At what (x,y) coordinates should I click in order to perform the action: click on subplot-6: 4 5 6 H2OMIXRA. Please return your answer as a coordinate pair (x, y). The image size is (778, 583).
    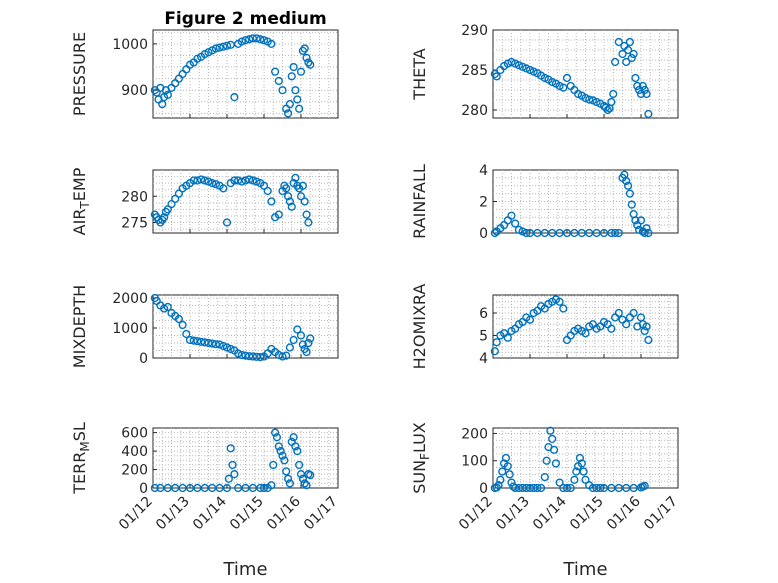
    Looking at the image, I should click on (544, 327).